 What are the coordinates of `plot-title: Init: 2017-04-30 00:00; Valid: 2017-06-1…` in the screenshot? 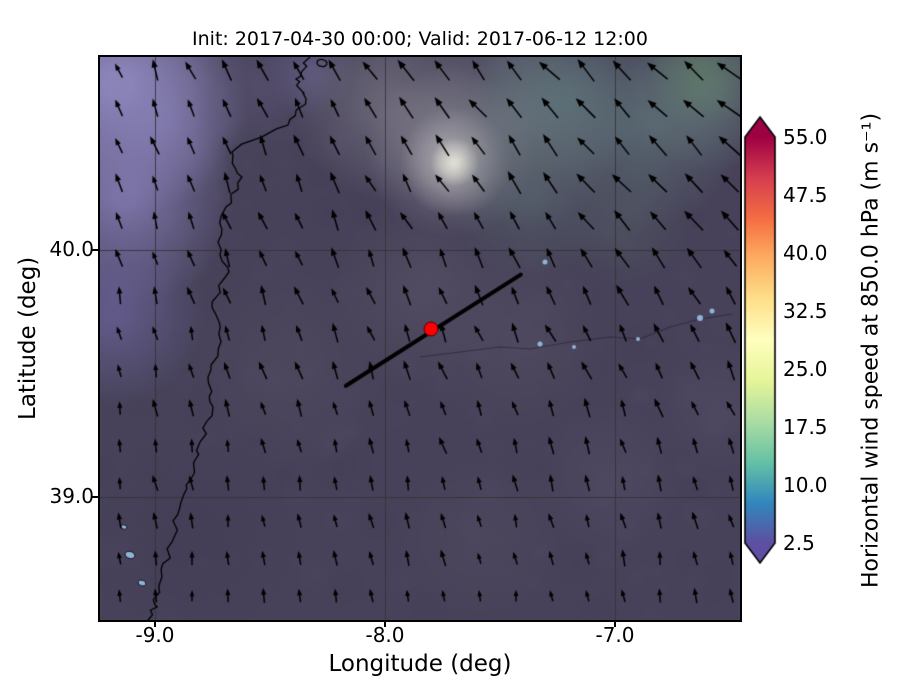 It's located at (420, 39).